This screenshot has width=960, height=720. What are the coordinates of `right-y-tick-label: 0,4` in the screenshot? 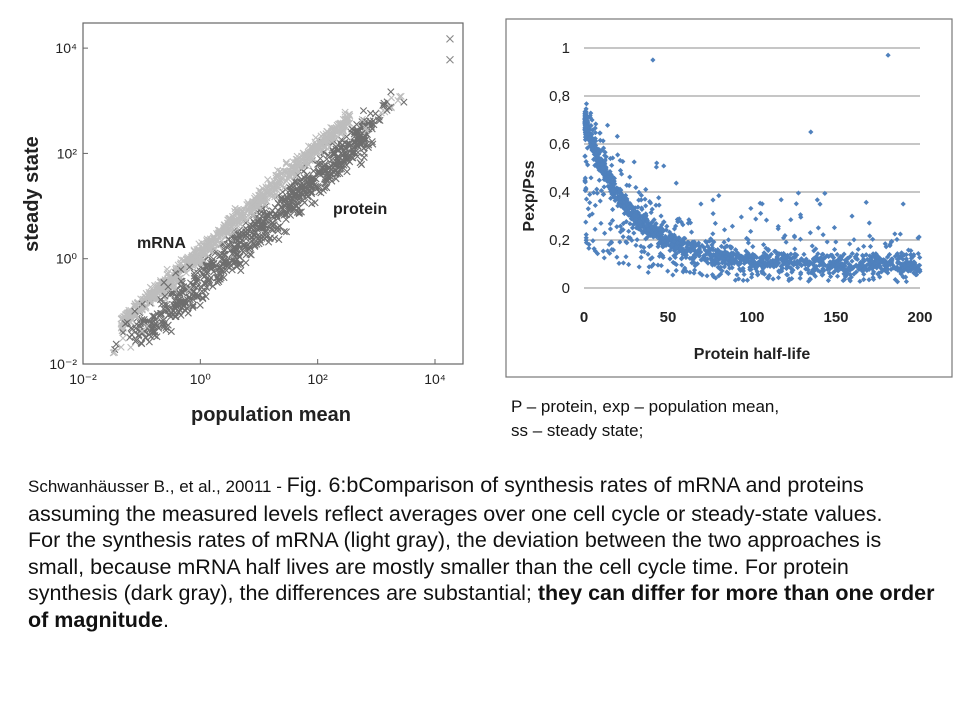 It's located at (559, 192).